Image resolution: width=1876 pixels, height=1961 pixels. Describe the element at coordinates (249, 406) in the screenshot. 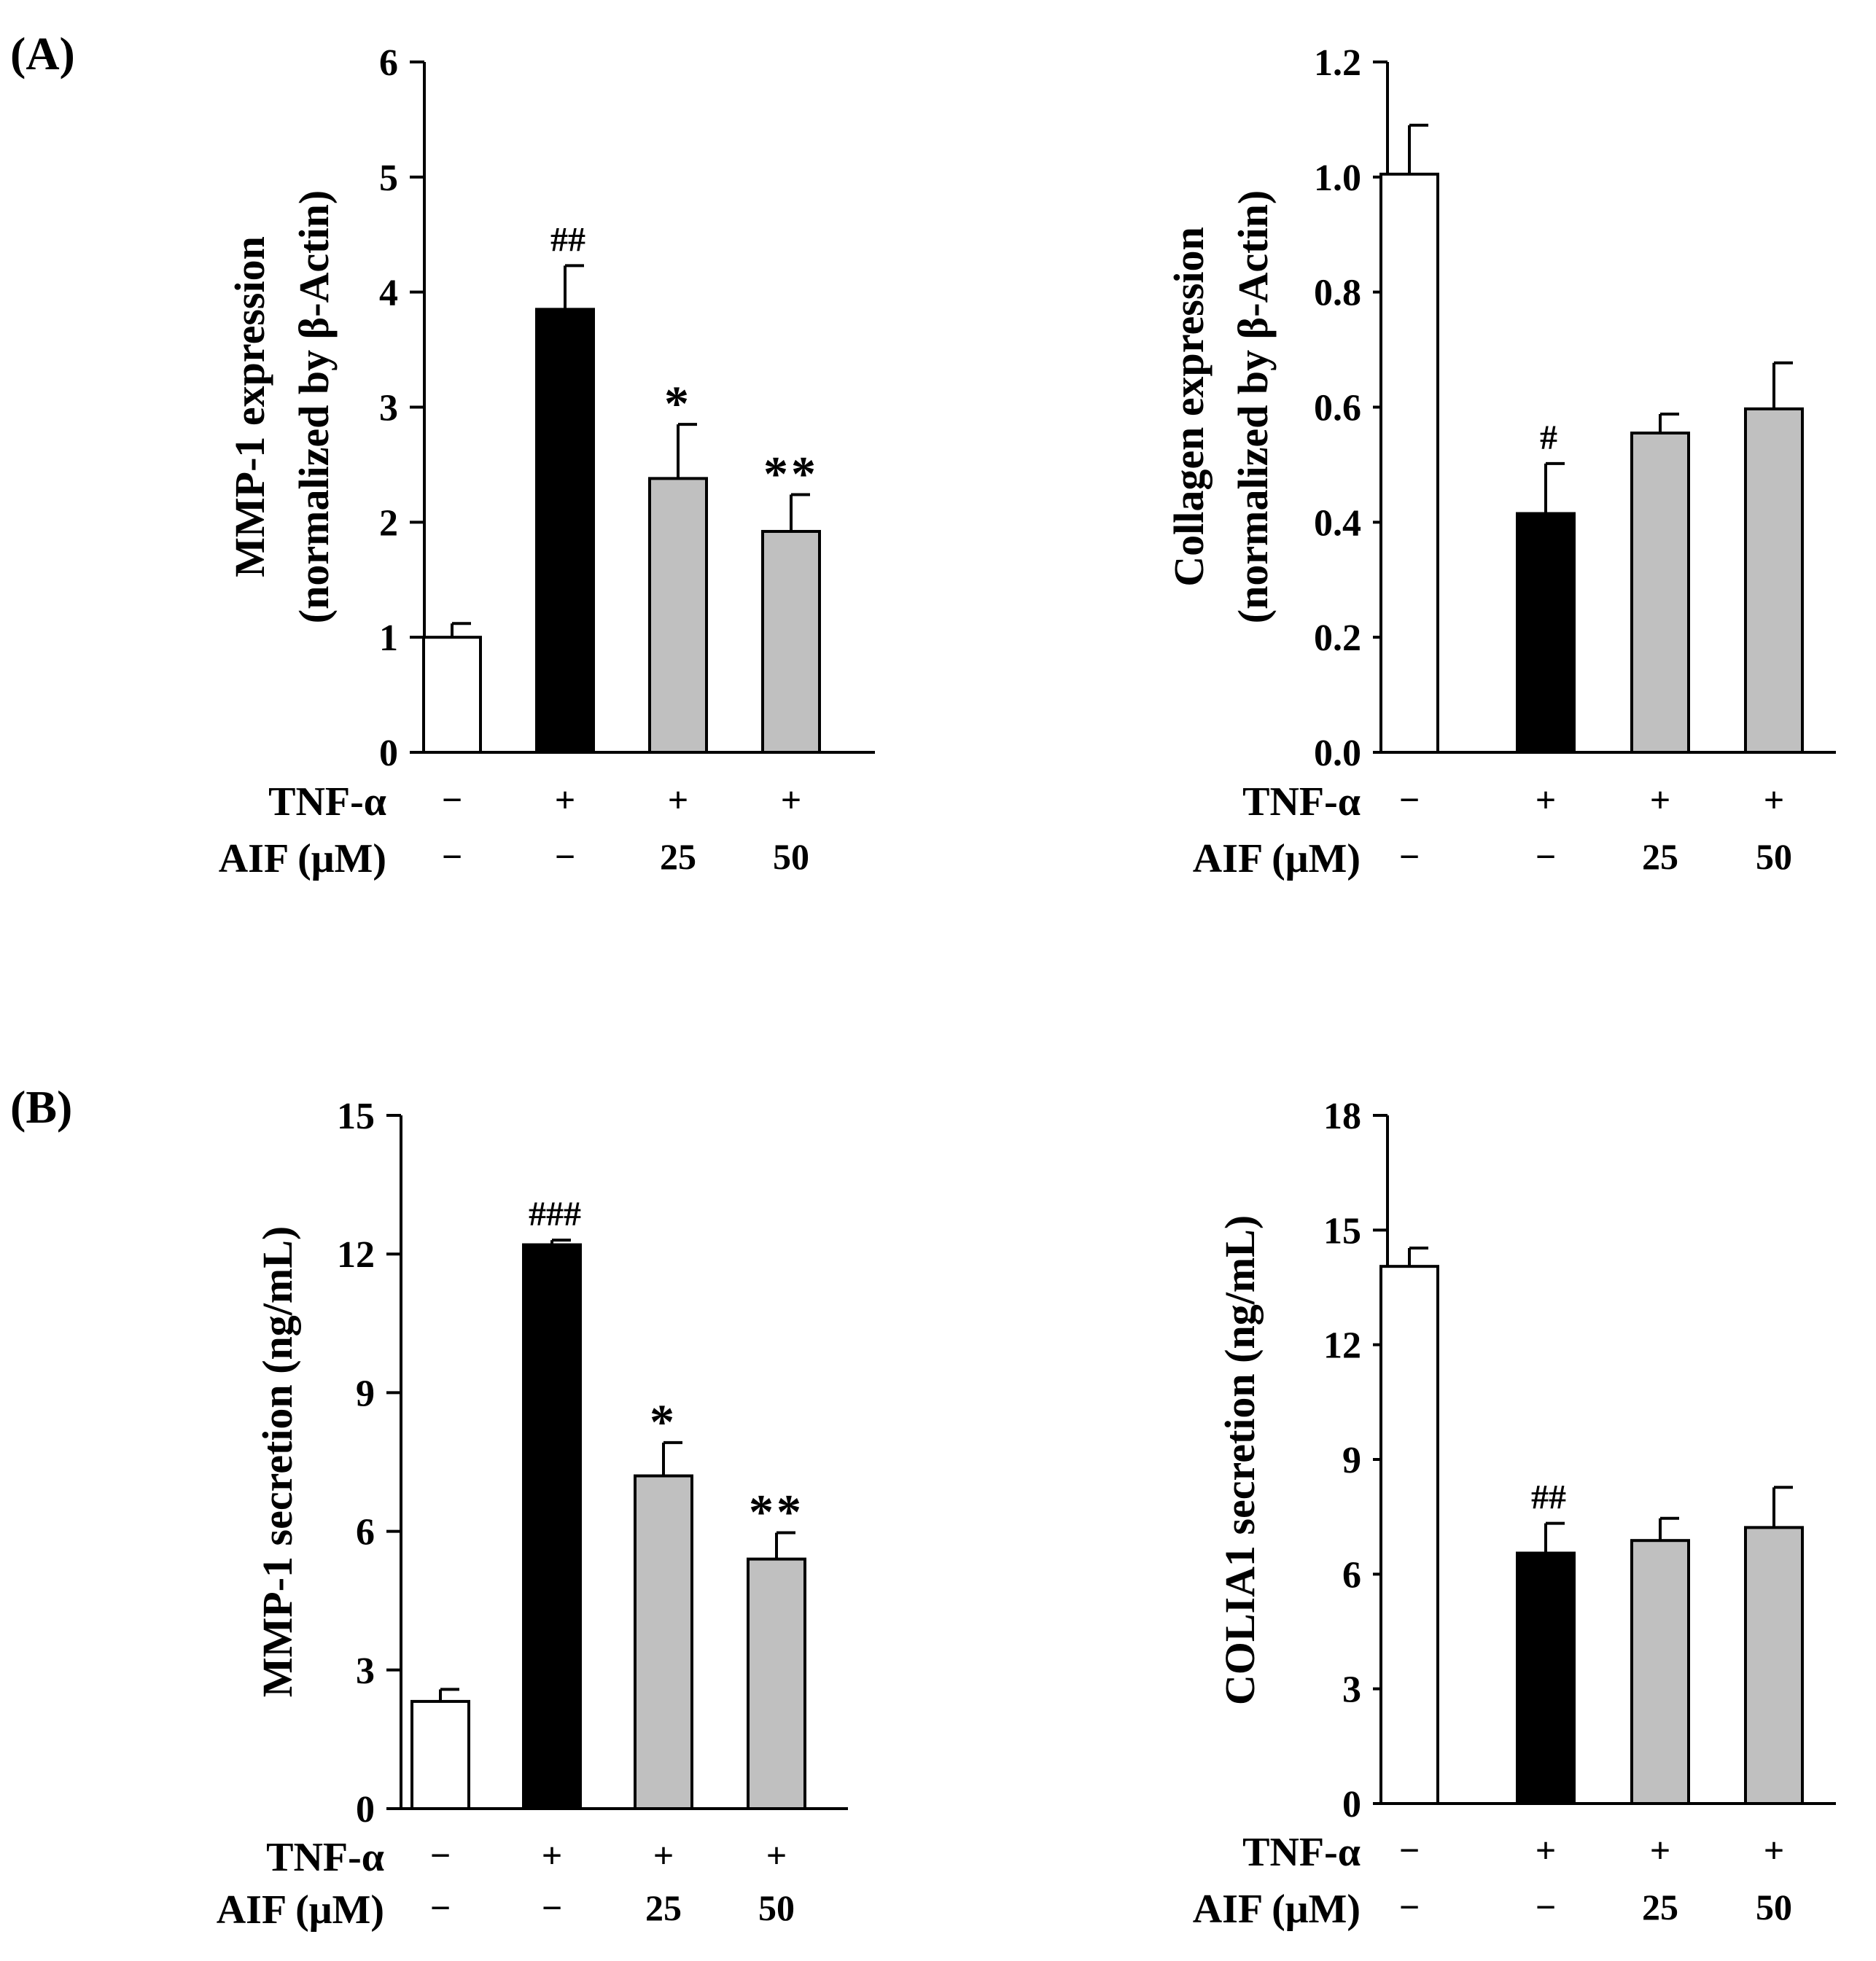

I see `y-axis-title: MMP-1 expression` at that location.